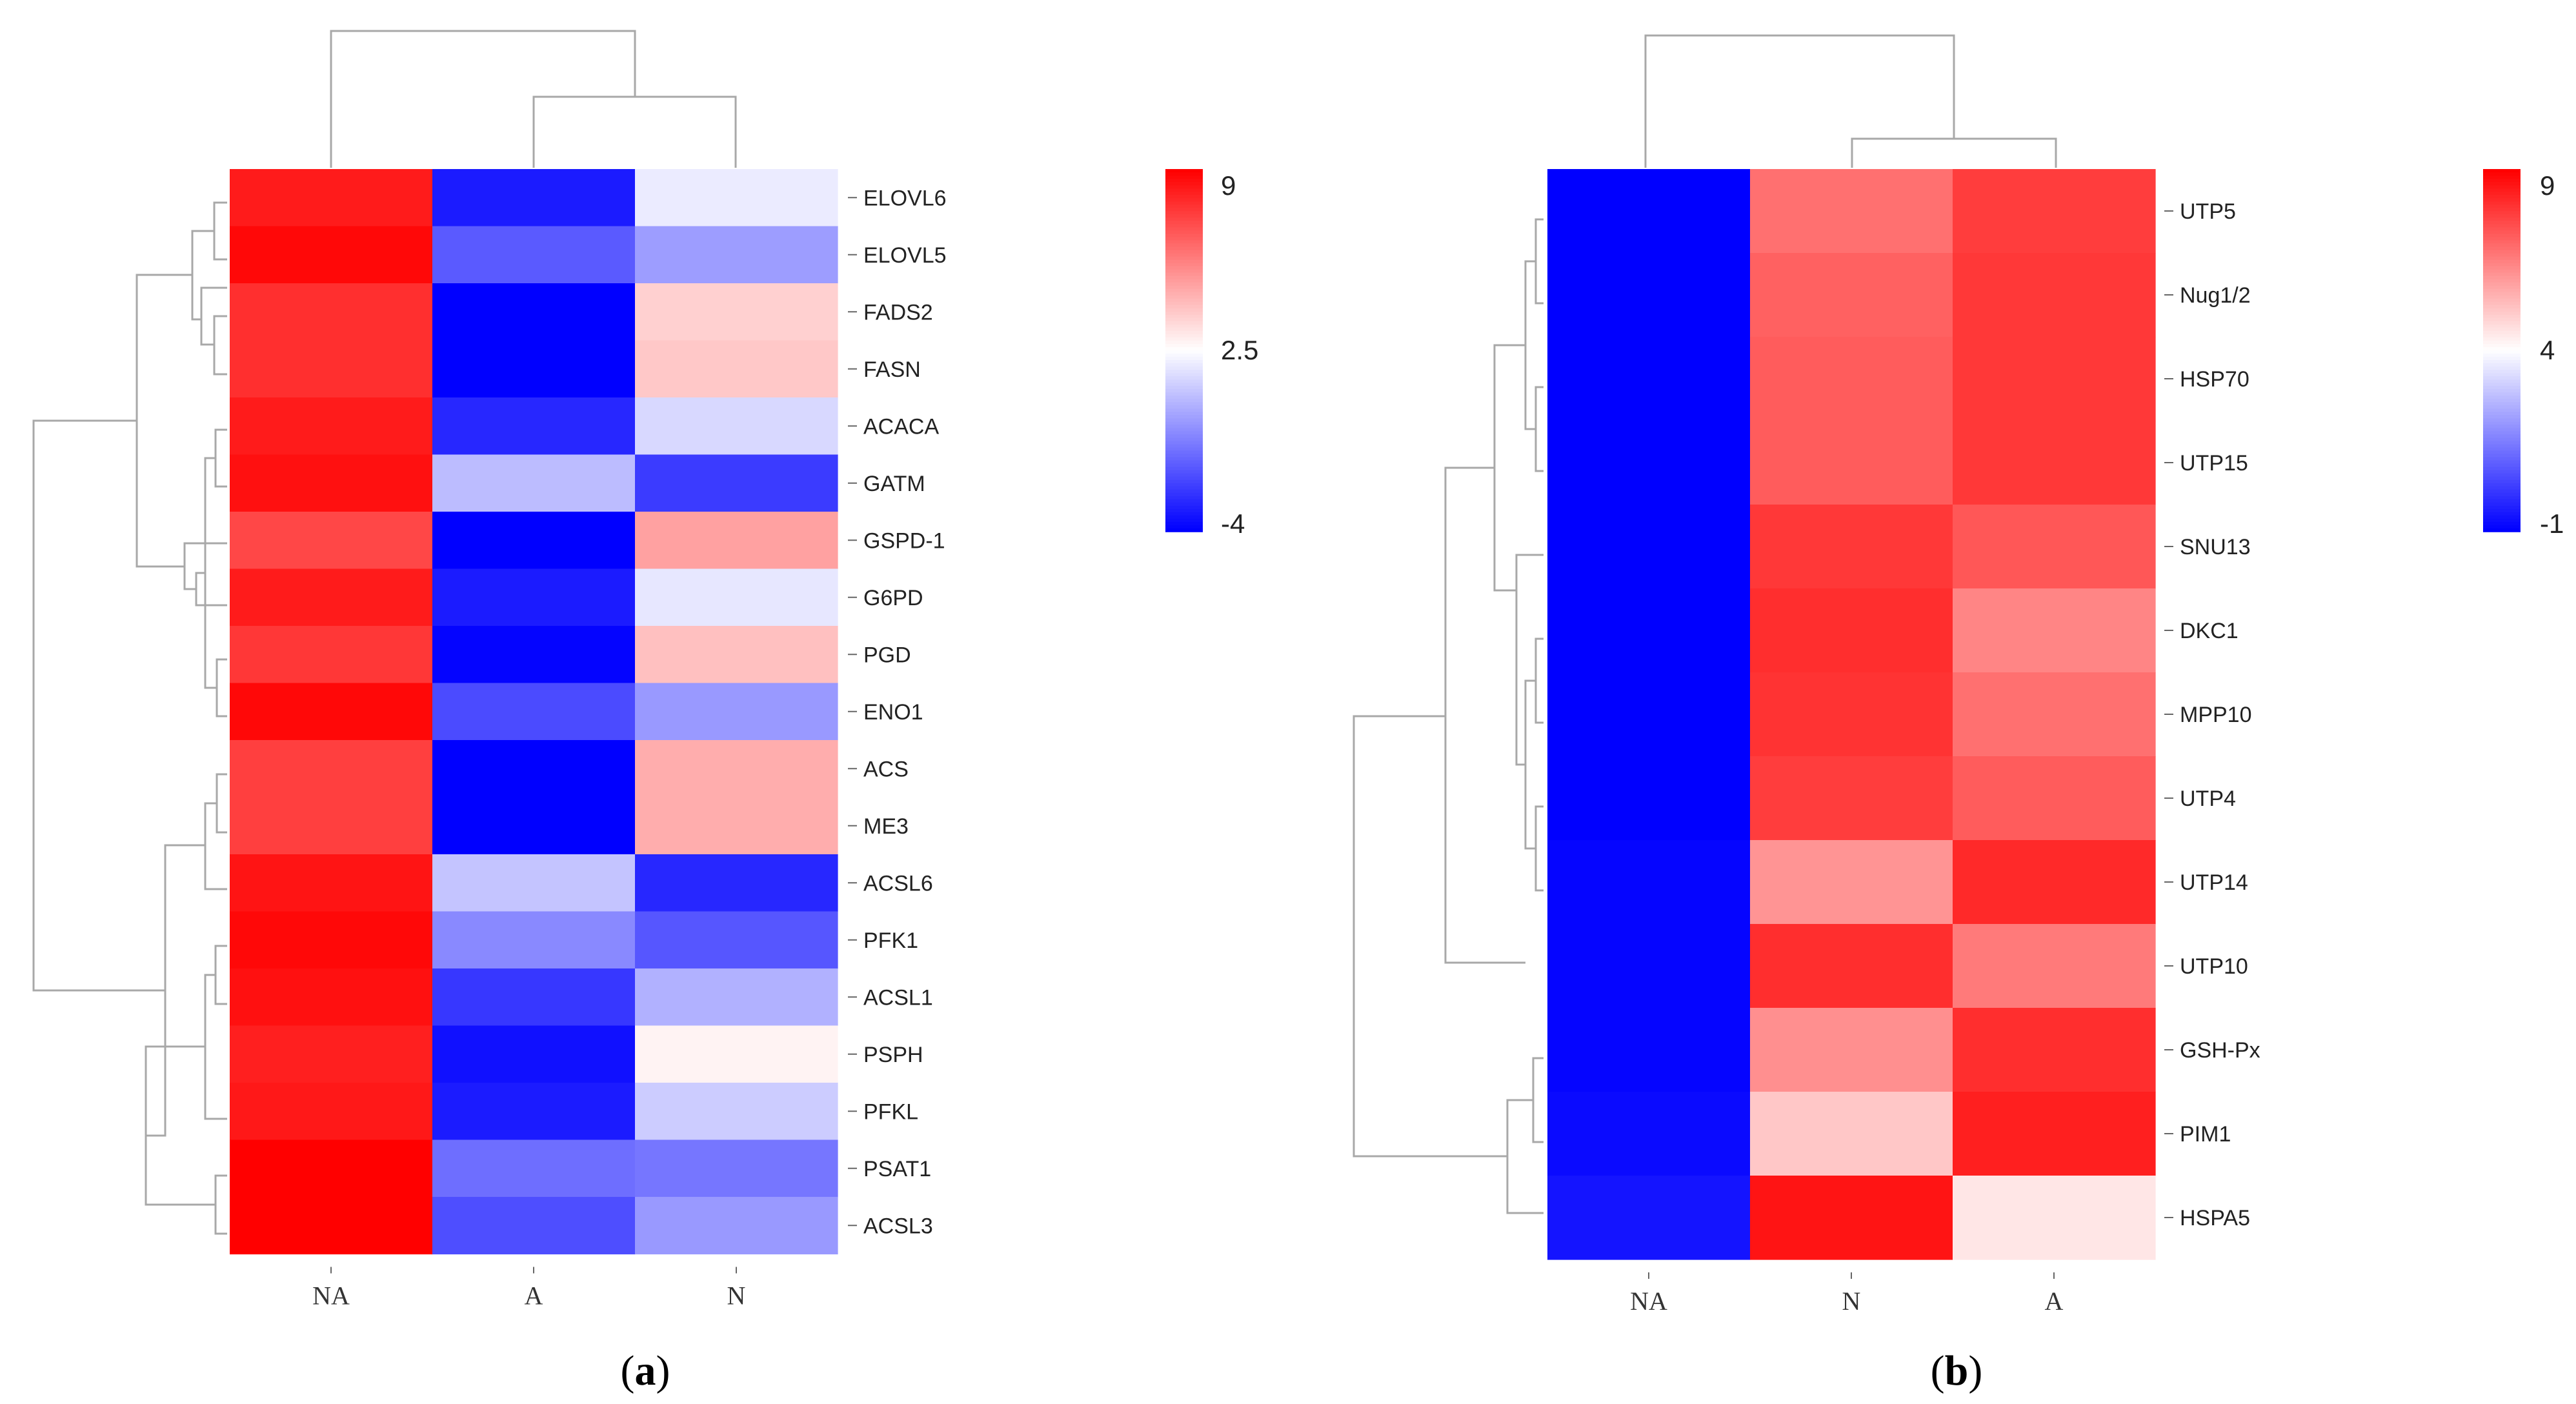 This screenshot has height=1404, width=2576. I want to click on cell-GATM-NA, so click(332, 483).